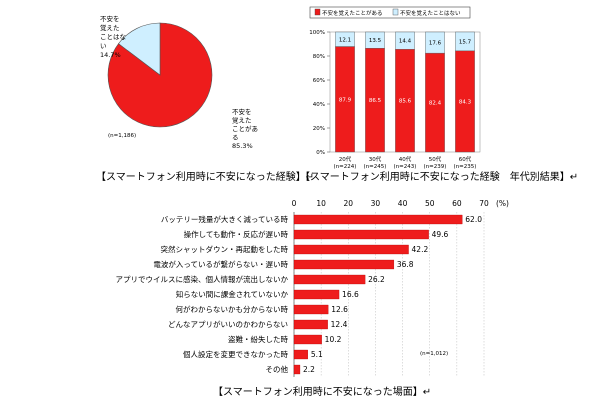 The image size is (610, 400). Describe the element at coordinates (319, 81) in the screenshot. I see `stacked-ytick-label: 60%` at that location.